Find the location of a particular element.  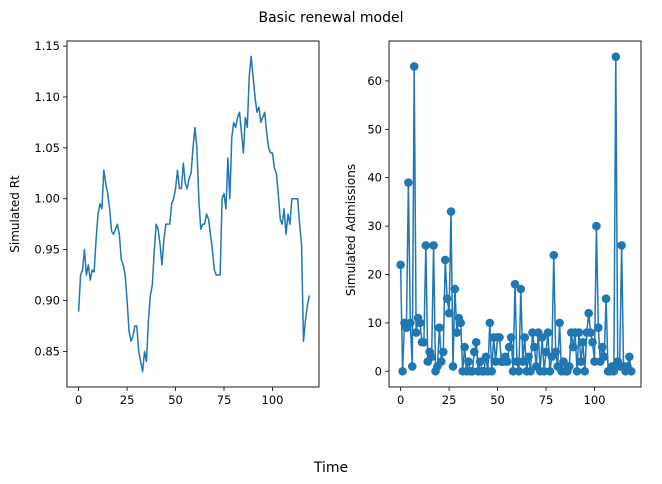

rt-x-tick-label: 100 is located at coordinates (273, 400).